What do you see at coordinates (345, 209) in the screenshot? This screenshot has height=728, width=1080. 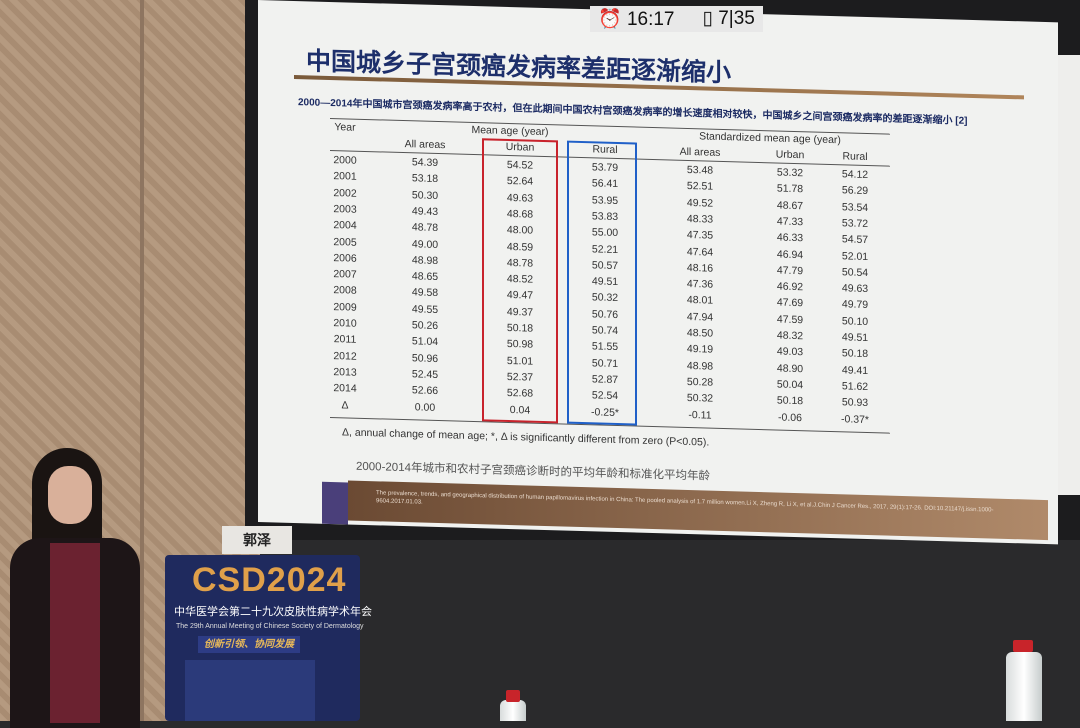 I see `row-year: 2003` at bounding box center [345, 209].